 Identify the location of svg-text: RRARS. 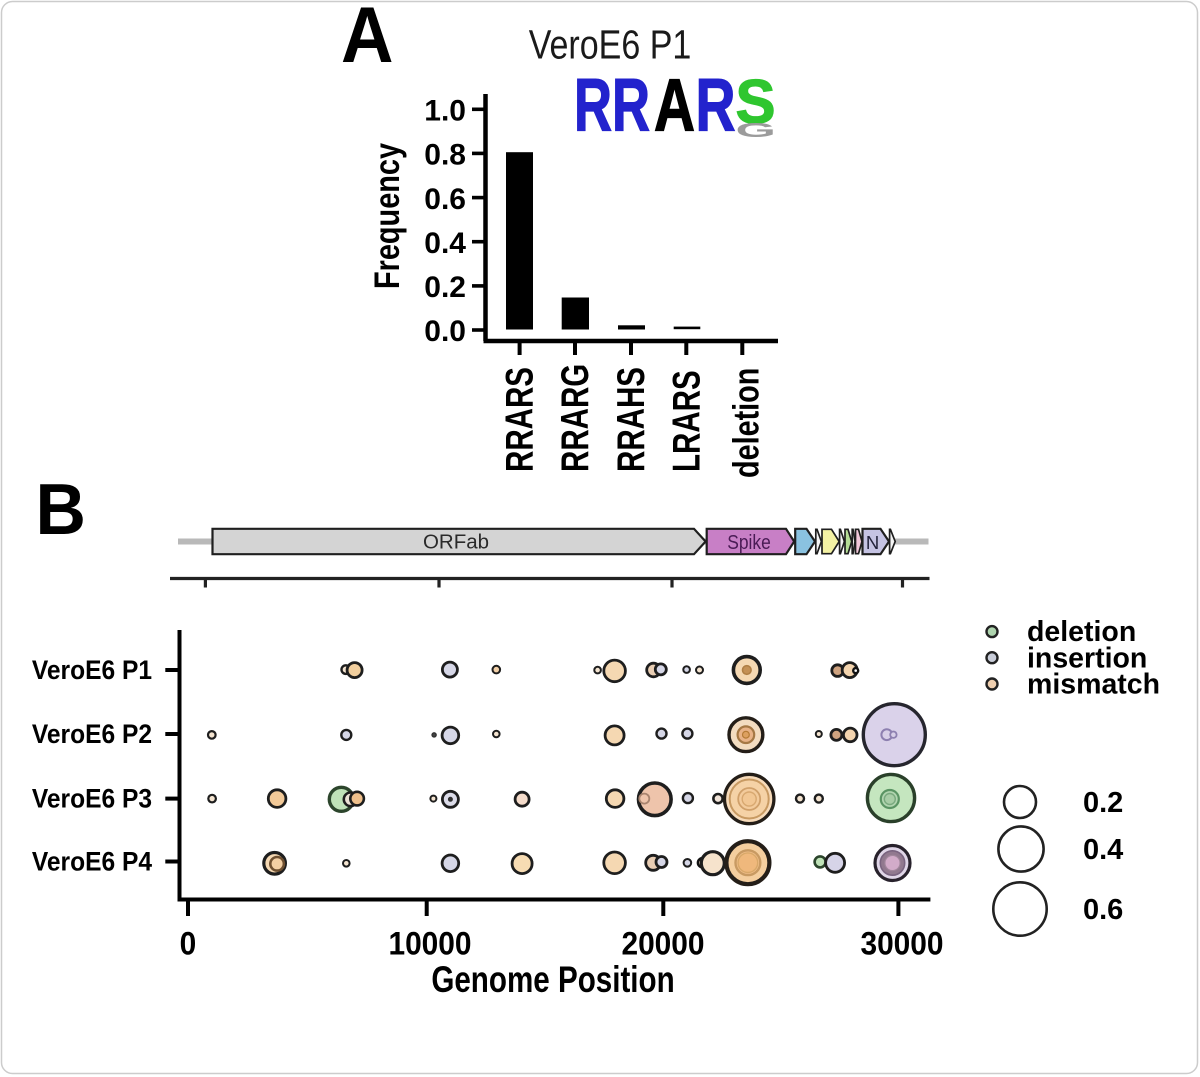
(520, 419).